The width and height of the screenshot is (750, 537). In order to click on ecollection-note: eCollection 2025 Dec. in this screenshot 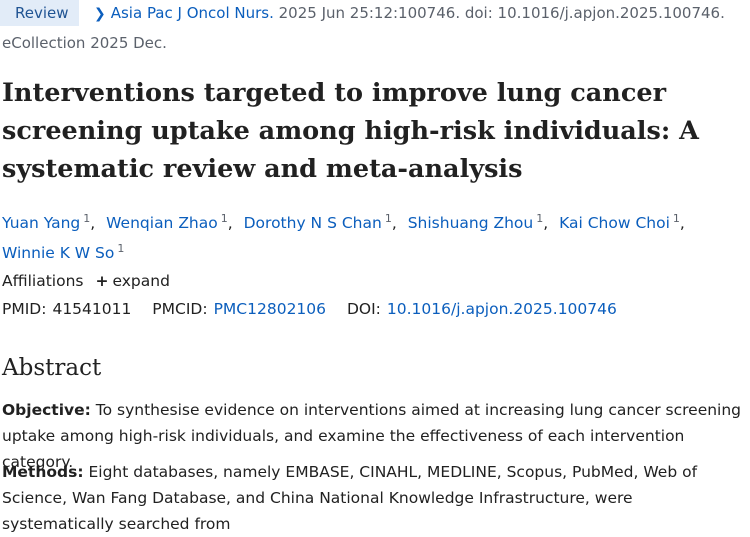, I will do `click(84, 43)`.